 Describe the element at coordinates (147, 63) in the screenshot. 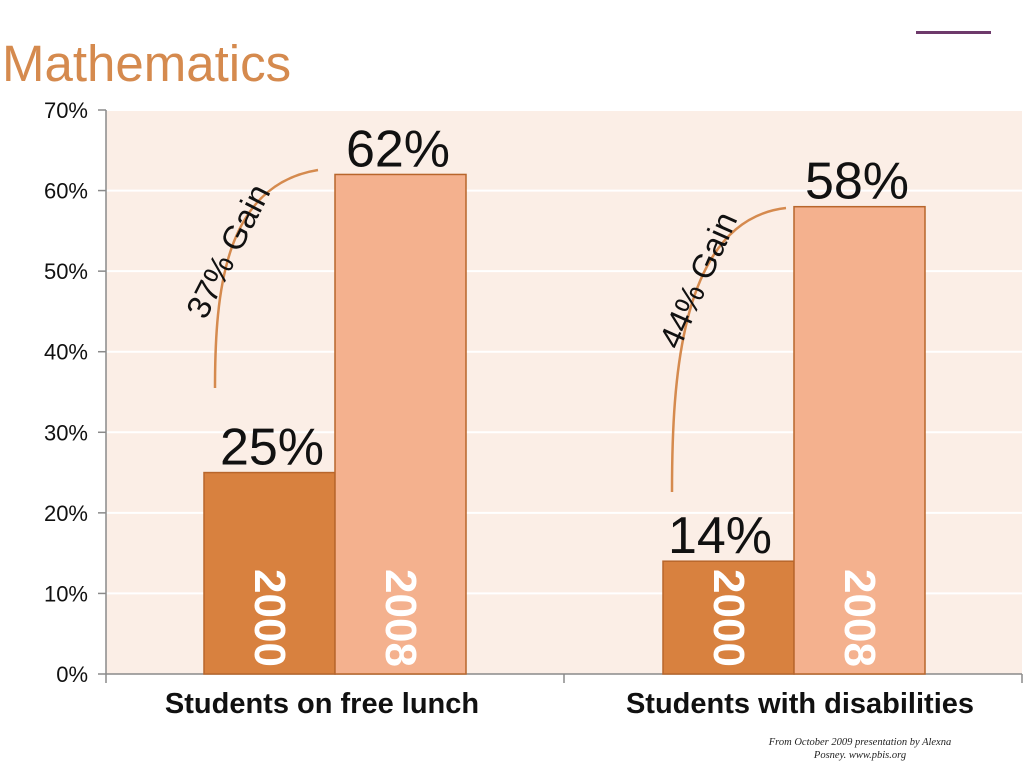

I see `slide-title: Mathematics` at that location.